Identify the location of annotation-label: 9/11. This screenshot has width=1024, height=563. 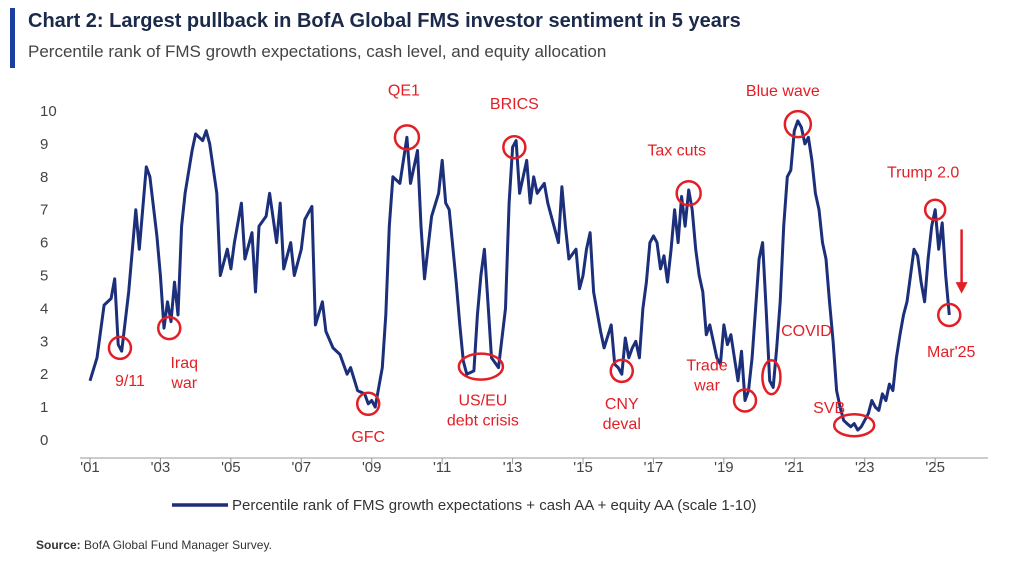
(130, 381).